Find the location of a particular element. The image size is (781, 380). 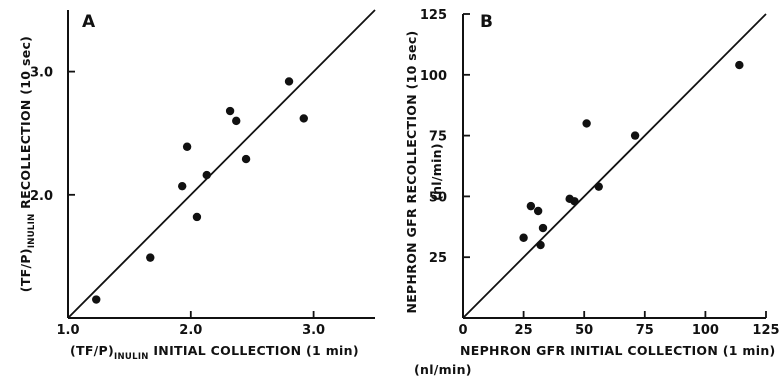

panel-b-x-tick-label: 25 is located at coordinates (524, 330).